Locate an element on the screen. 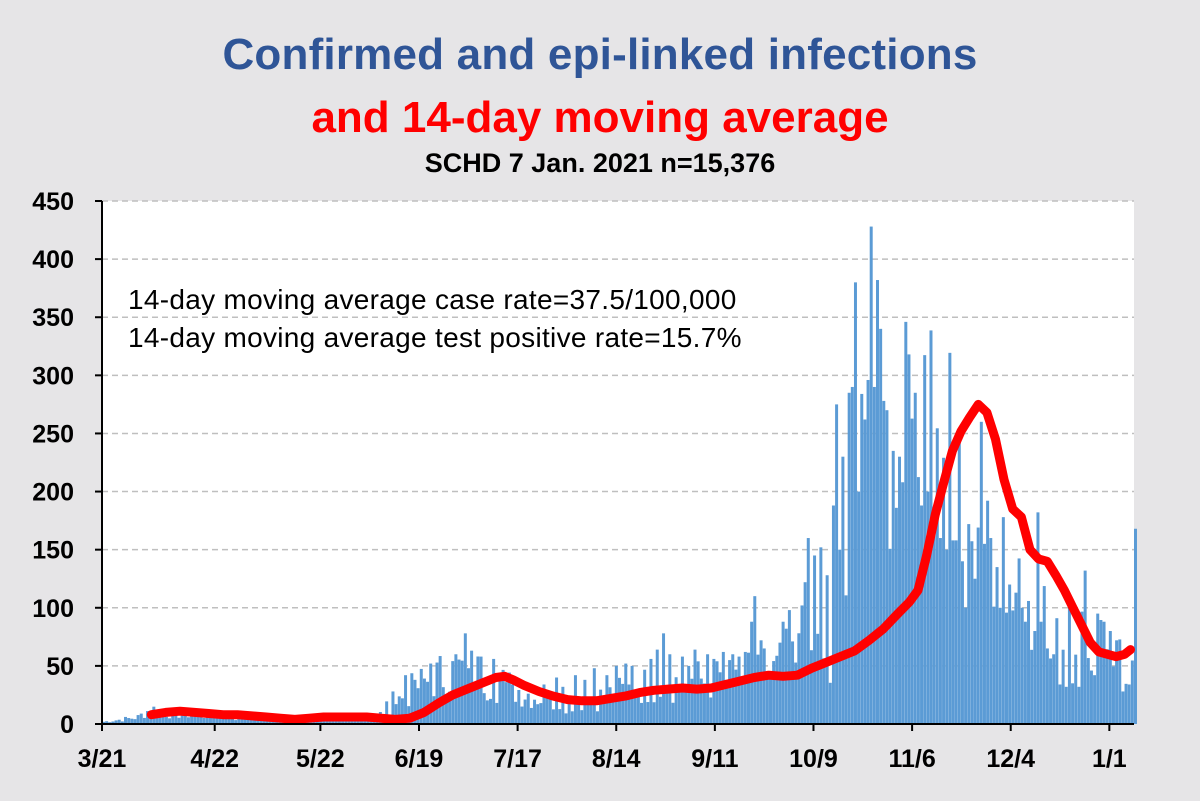  x-tick-label: 5/22 is located at coordinates (320, 759).